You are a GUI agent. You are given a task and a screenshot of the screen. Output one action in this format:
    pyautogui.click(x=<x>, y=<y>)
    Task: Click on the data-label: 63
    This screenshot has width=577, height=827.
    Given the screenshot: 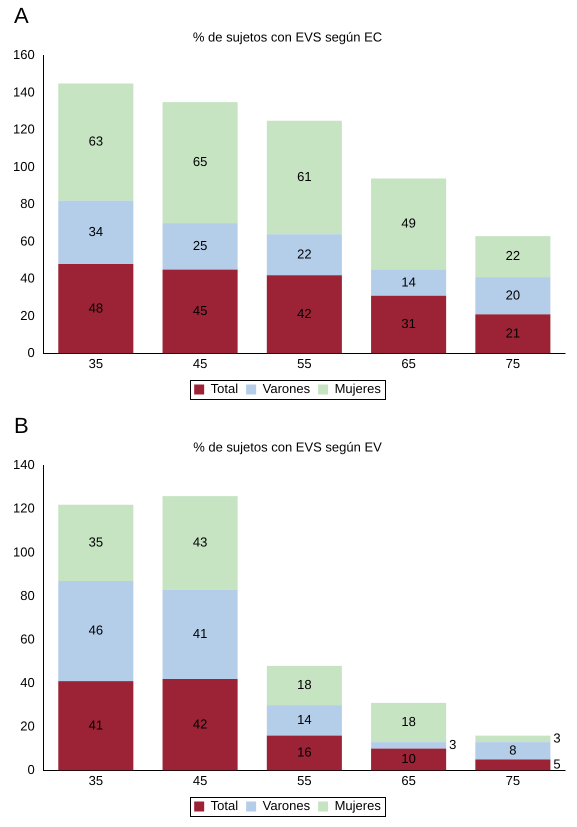 What is the action you would take?
    pyautogui.click(x=96, y=141)
    